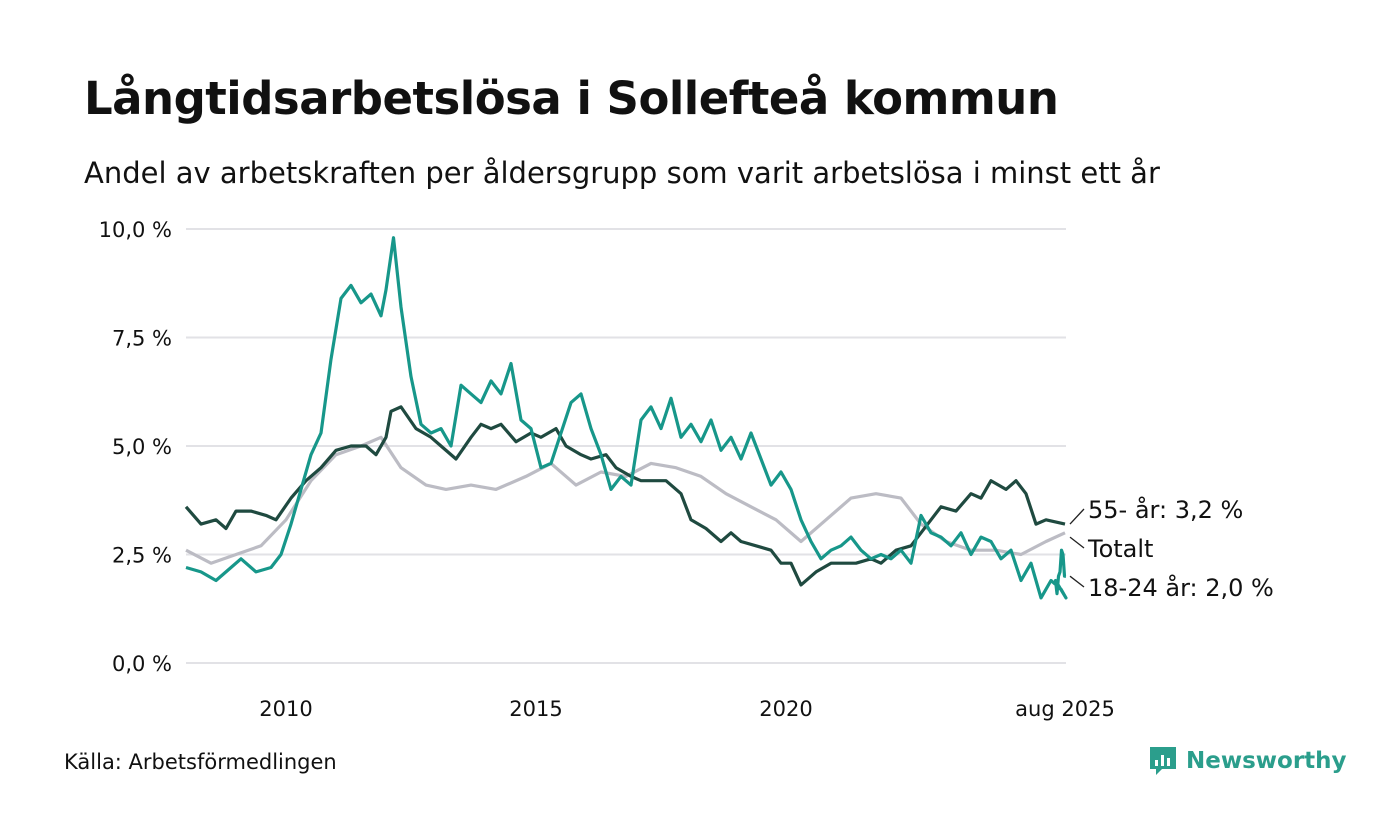 The image size is (1400, 840). I want to click on series-line-totalt, so click(625, 500).